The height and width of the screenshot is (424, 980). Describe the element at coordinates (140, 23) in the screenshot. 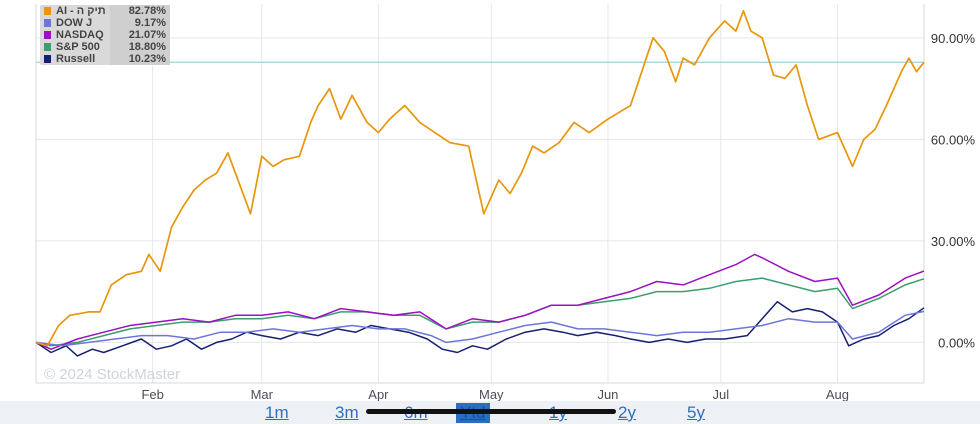

I see `legend-series-value: 9.17%` at that location.